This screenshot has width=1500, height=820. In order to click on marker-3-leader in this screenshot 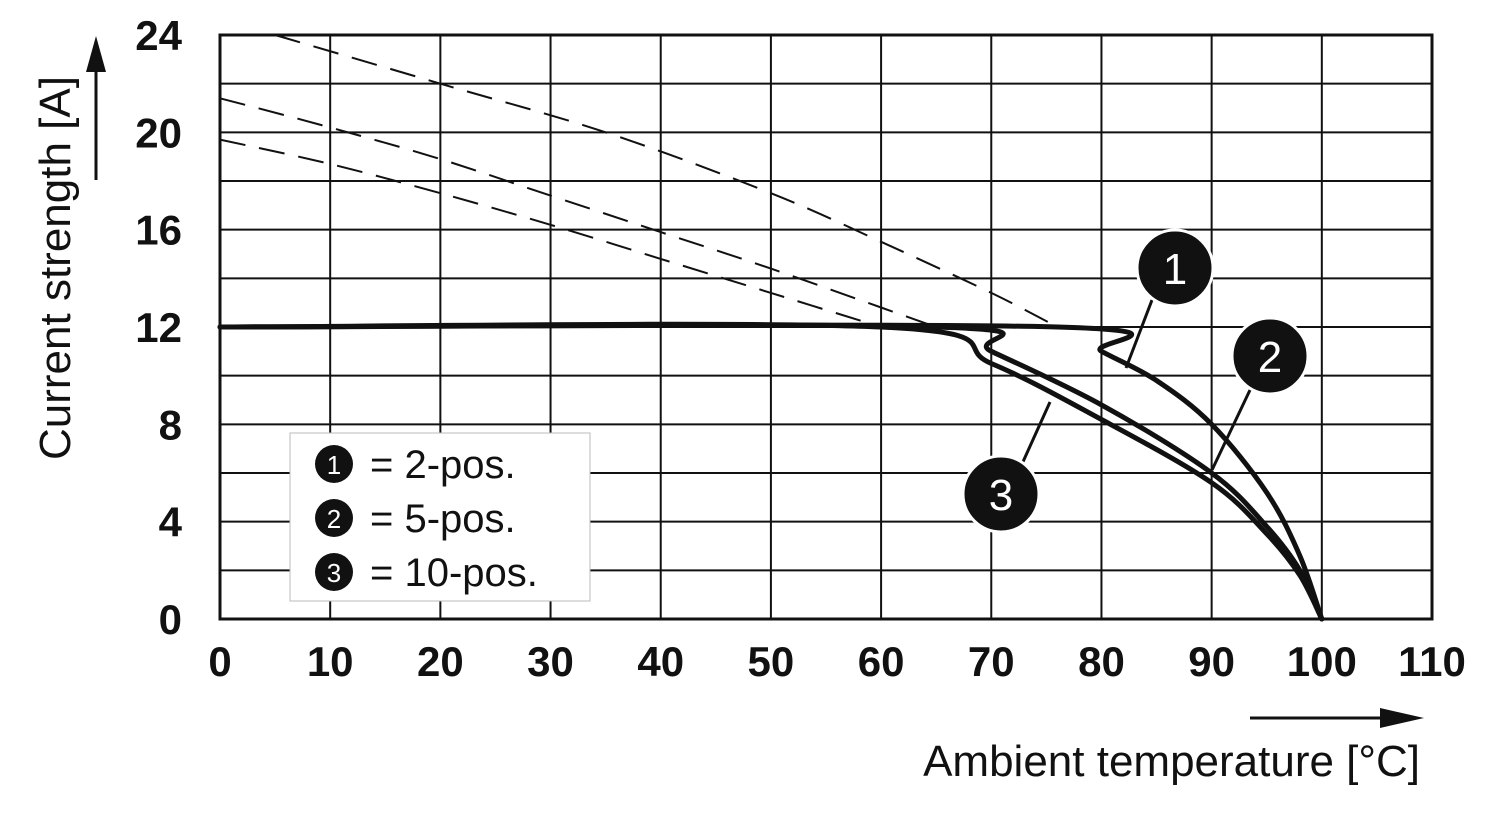, I will do `click(1036, 433)`.